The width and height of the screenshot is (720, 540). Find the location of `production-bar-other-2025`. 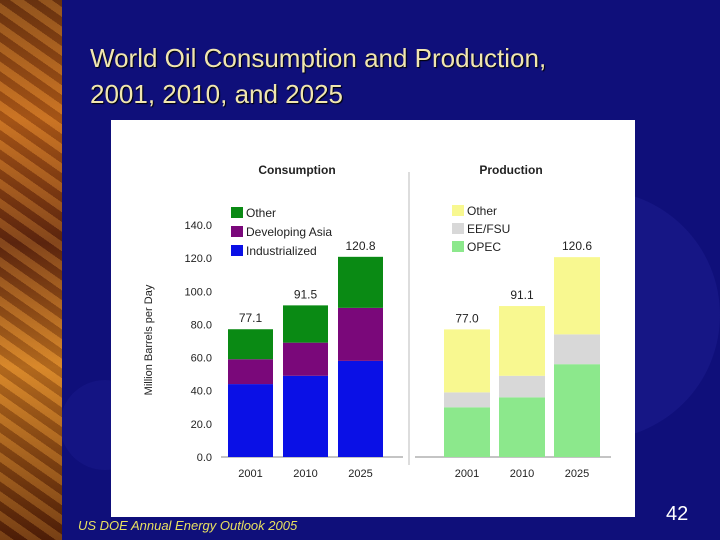

production-bar-other-2025 is located at coordinates (577, 296).